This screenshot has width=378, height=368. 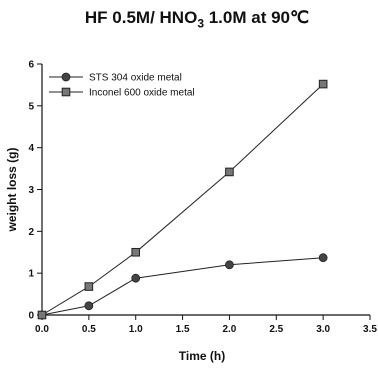 I want to click on legend-label-1: STS 304 oxide metal, so click(x=135, y=78).